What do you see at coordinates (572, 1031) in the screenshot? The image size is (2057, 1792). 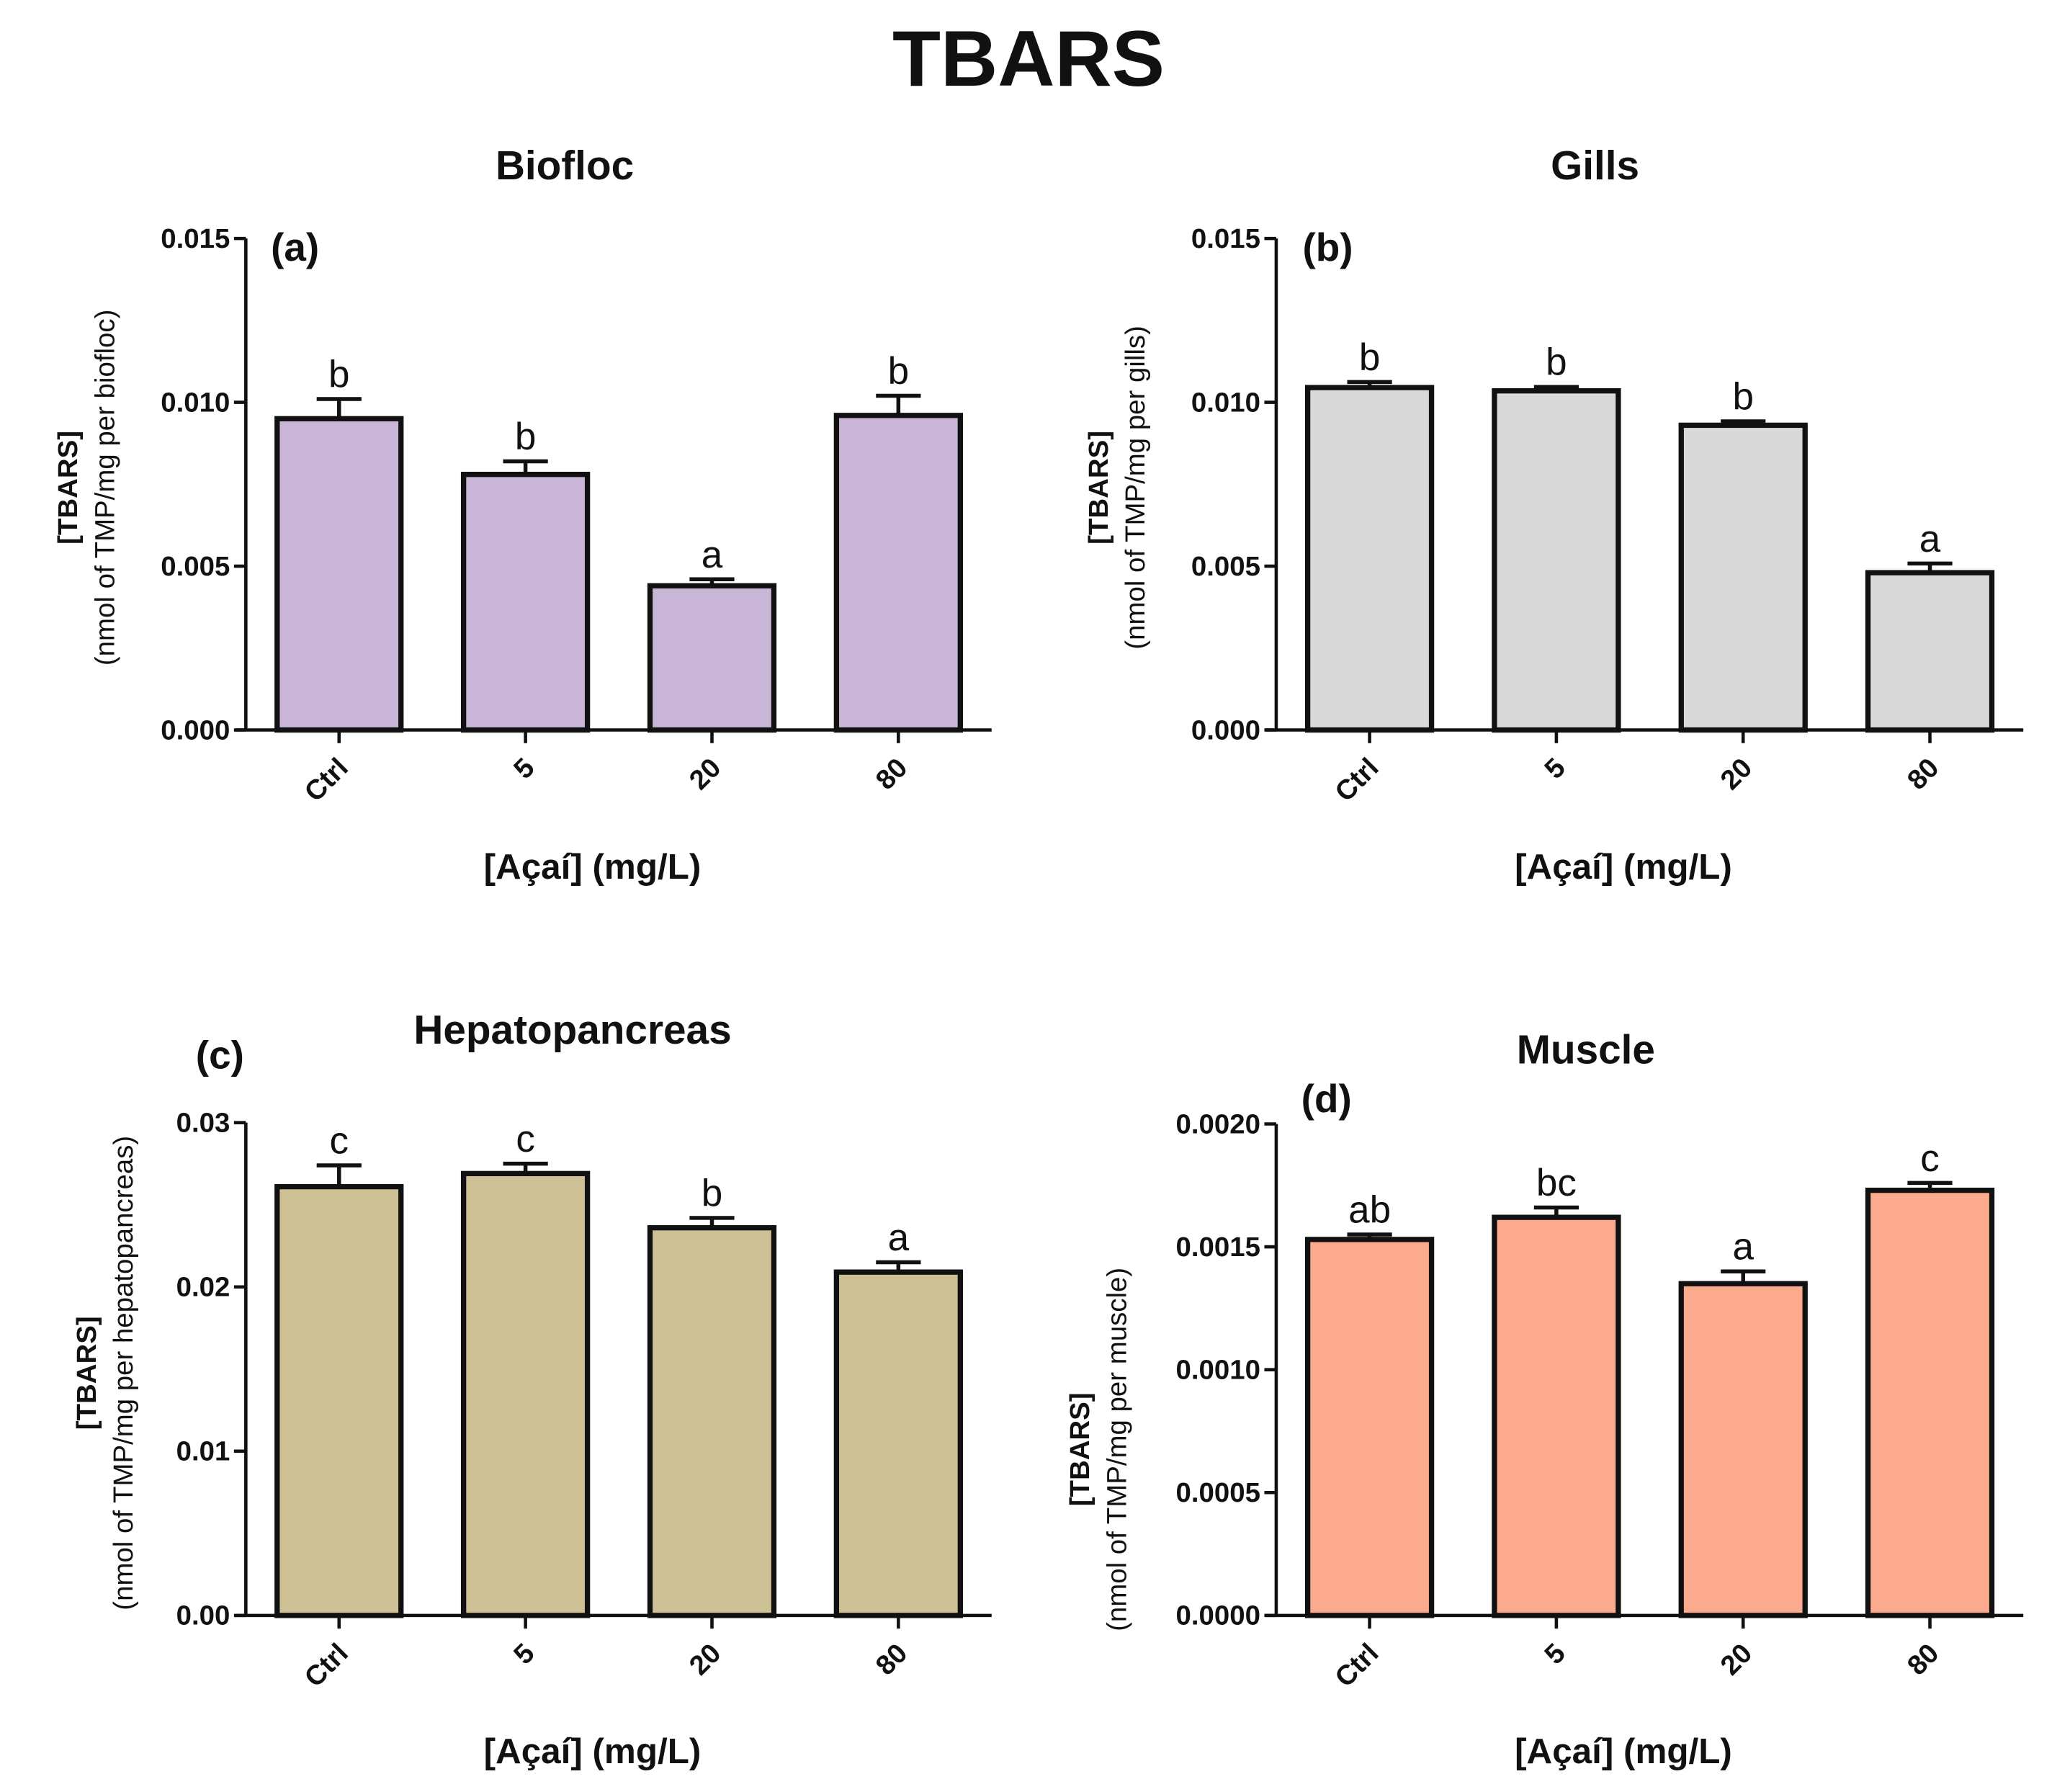 I see `panel-title: Hepatopancreas` at bounding box center [572, 1031].